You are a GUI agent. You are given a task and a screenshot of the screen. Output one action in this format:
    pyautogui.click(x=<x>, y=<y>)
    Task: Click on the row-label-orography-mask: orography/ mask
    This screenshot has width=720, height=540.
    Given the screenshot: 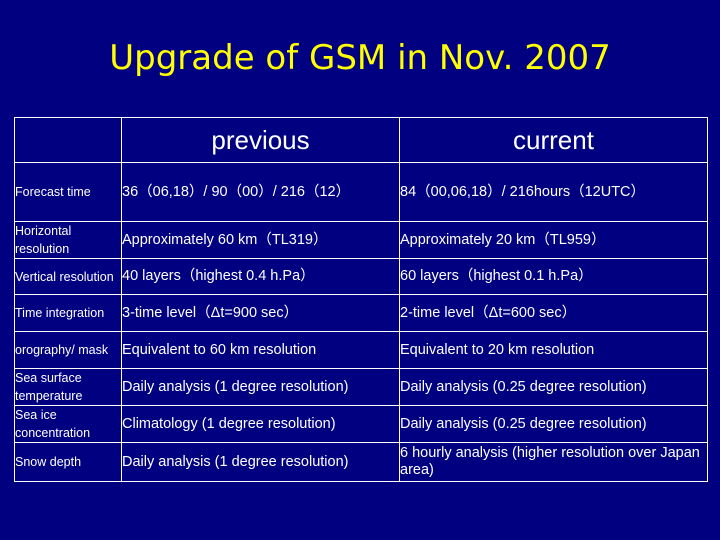 What is the action you would take?
    pyautogui.click(x=68, y=350)
    